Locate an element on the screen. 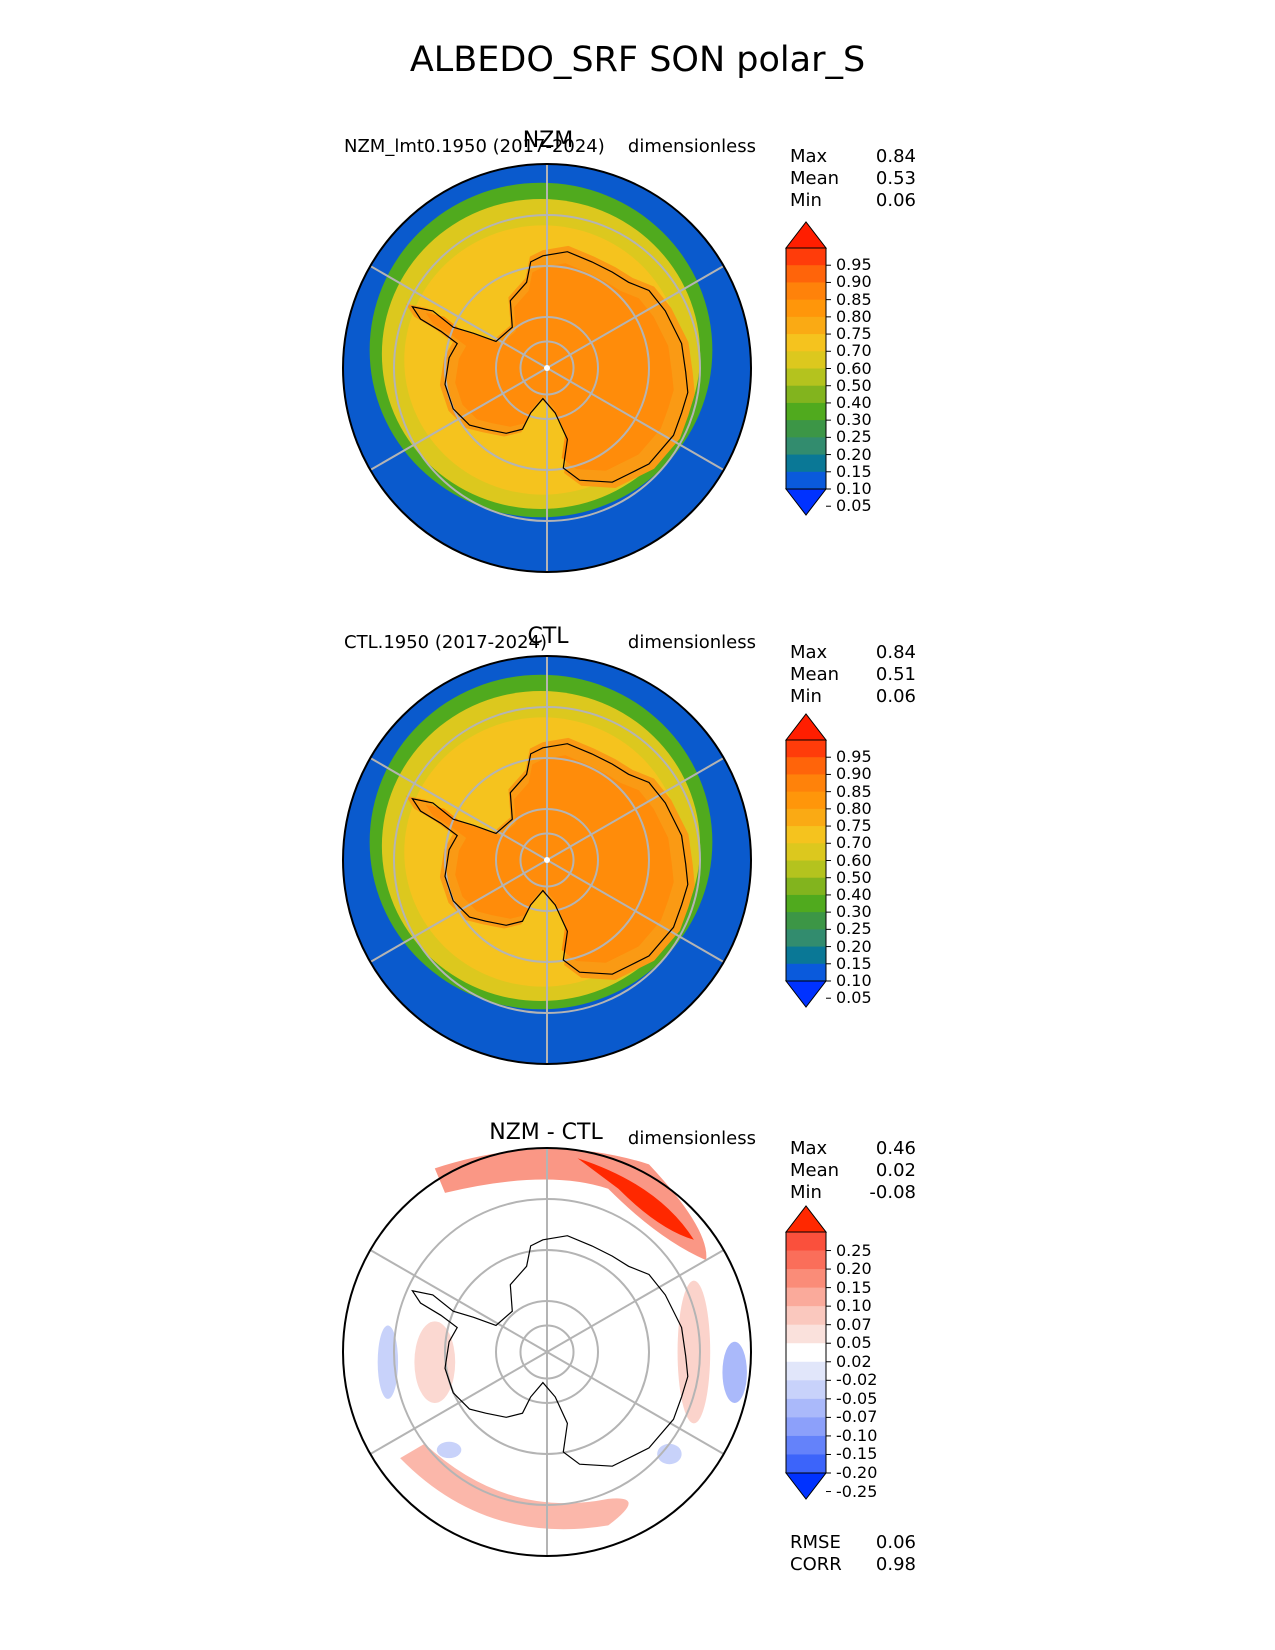 Image resolution: width=1275 pixels, height=1650 pixels. colorbar-tick-label: 0.75 is located at coordinates (854, 334).